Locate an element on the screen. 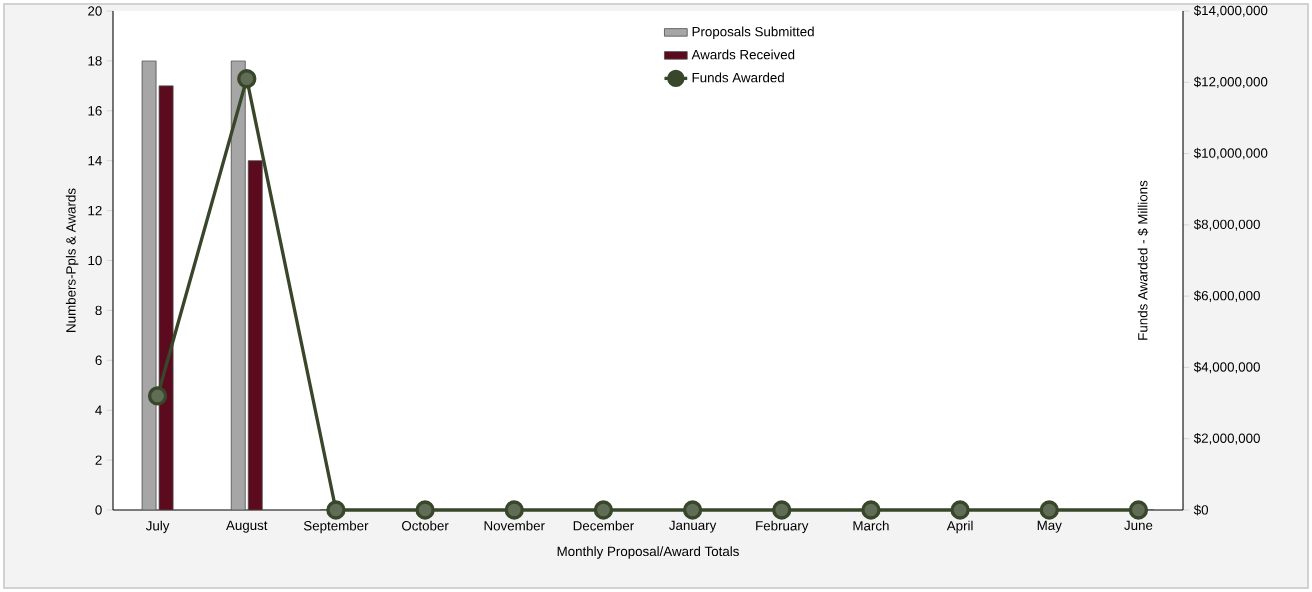 The image size is (1312, 592). legend-label: Proposals Submitted is located at coordinates (753, 32).